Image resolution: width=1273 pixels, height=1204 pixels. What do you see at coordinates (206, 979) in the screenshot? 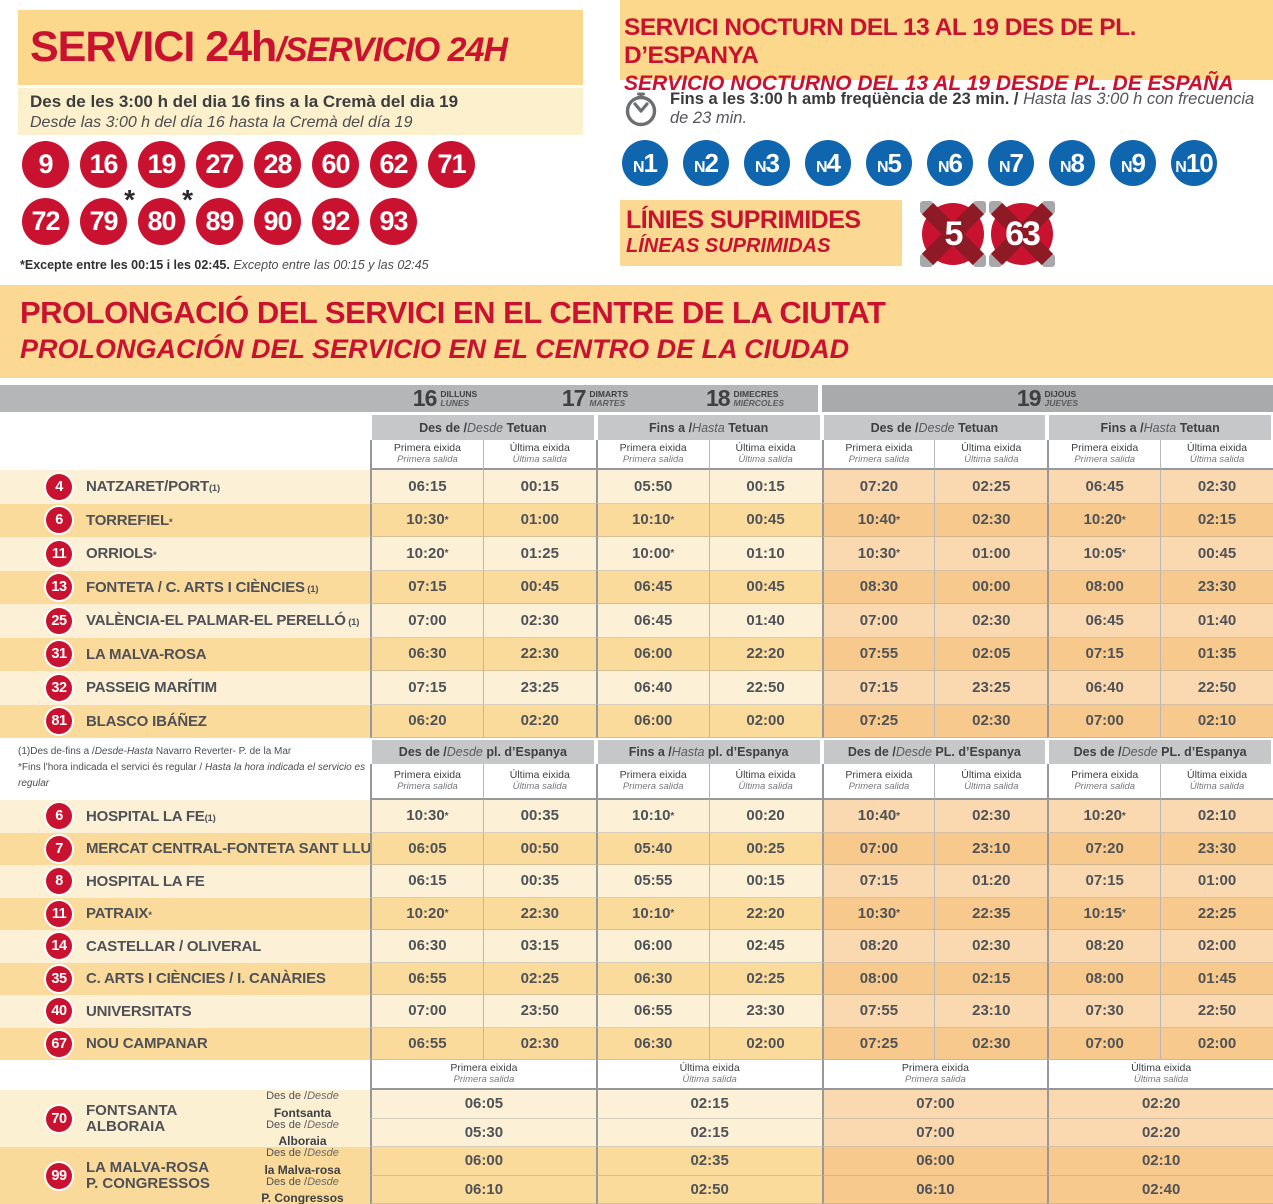
I see `route-name-text: C. ARTS I CIÈNCIES / I. CANÀRIES` at bounding box center [206, 979].